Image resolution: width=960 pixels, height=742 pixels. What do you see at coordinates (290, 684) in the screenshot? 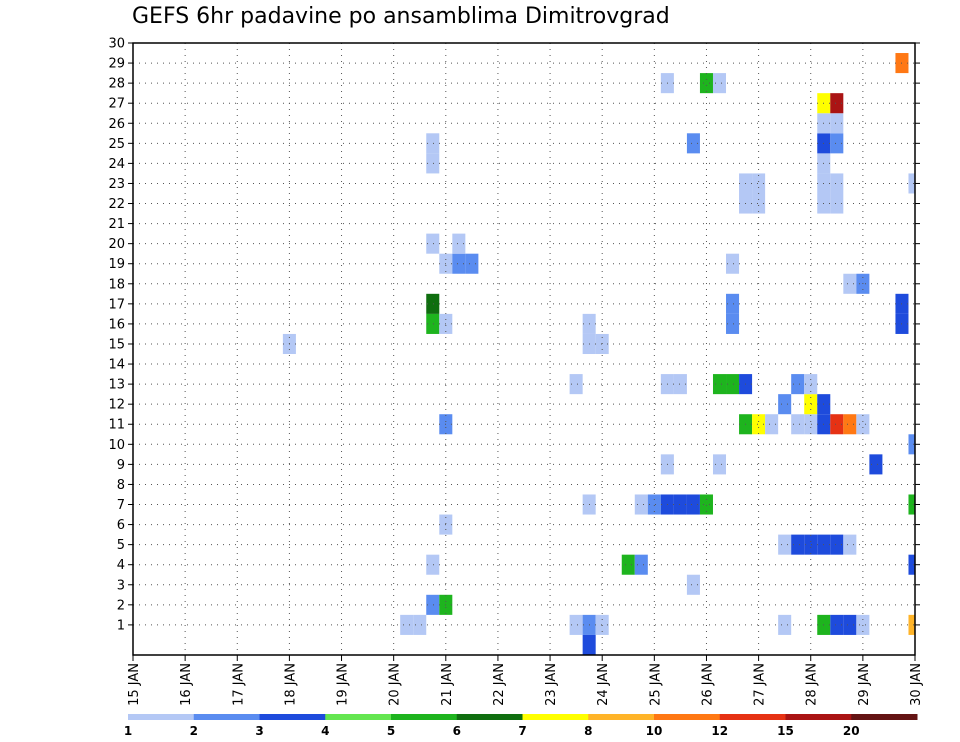
I see `x-tick-label: 18 JAN` at bounding box center [290, 684].